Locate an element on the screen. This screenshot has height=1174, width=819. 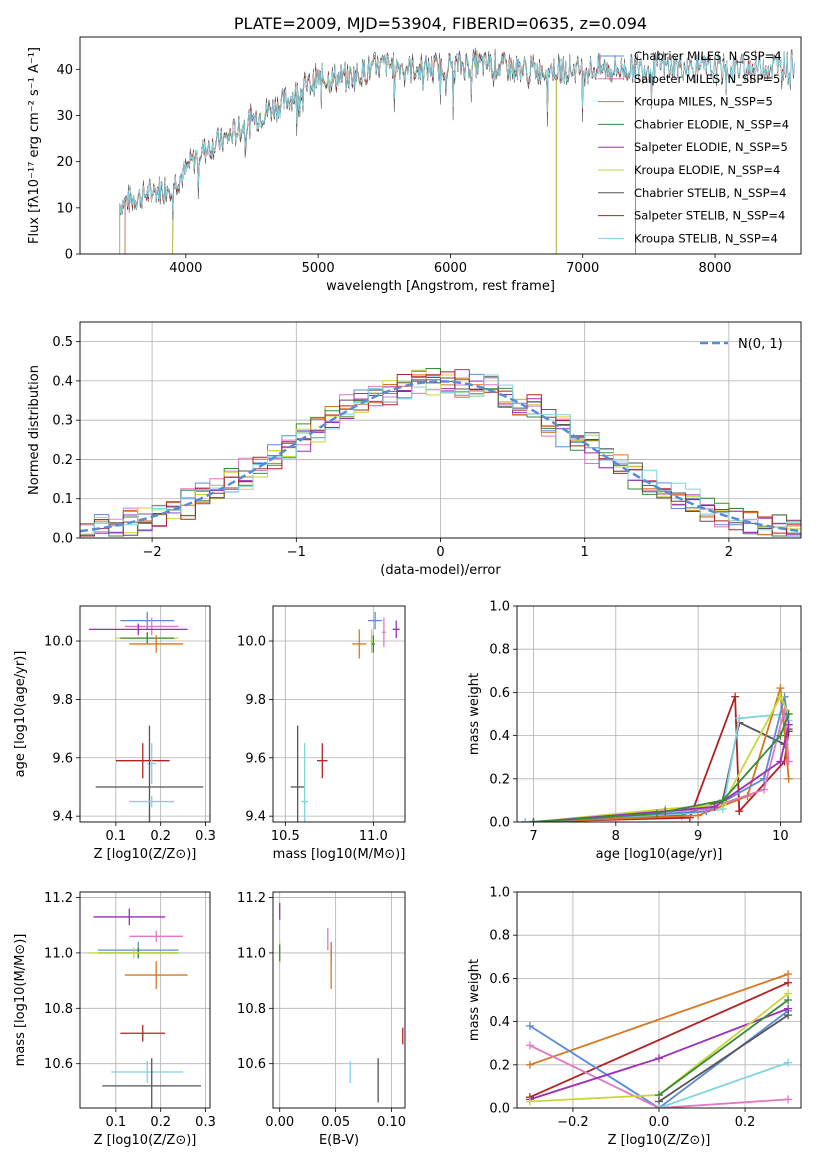
x-tick-label: 6000 is located at coordinates (450, 268).